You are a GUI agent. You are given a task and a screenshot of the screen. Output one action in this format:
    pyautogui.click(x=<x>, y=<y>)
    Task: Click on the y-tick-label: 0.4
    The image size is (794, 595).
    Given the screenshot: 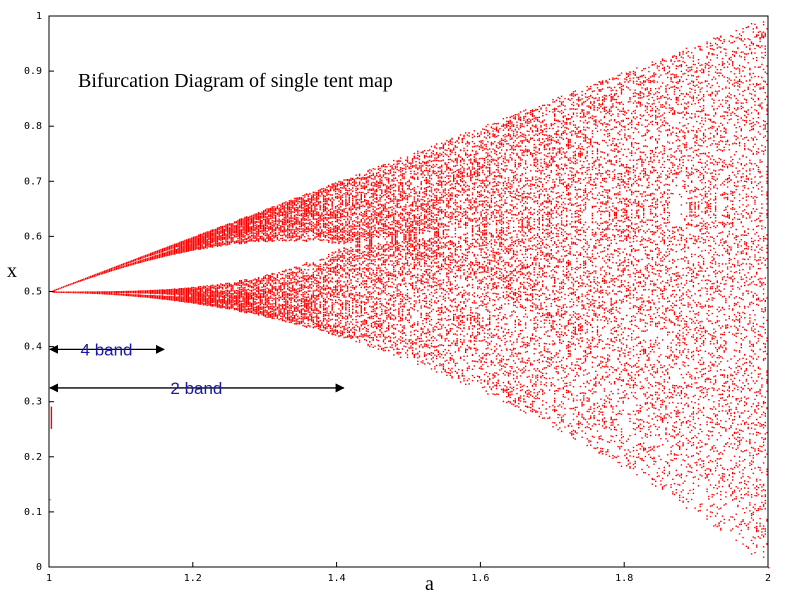 What is the action you would take?
    pyautogui.click(x=33, y=347)
    